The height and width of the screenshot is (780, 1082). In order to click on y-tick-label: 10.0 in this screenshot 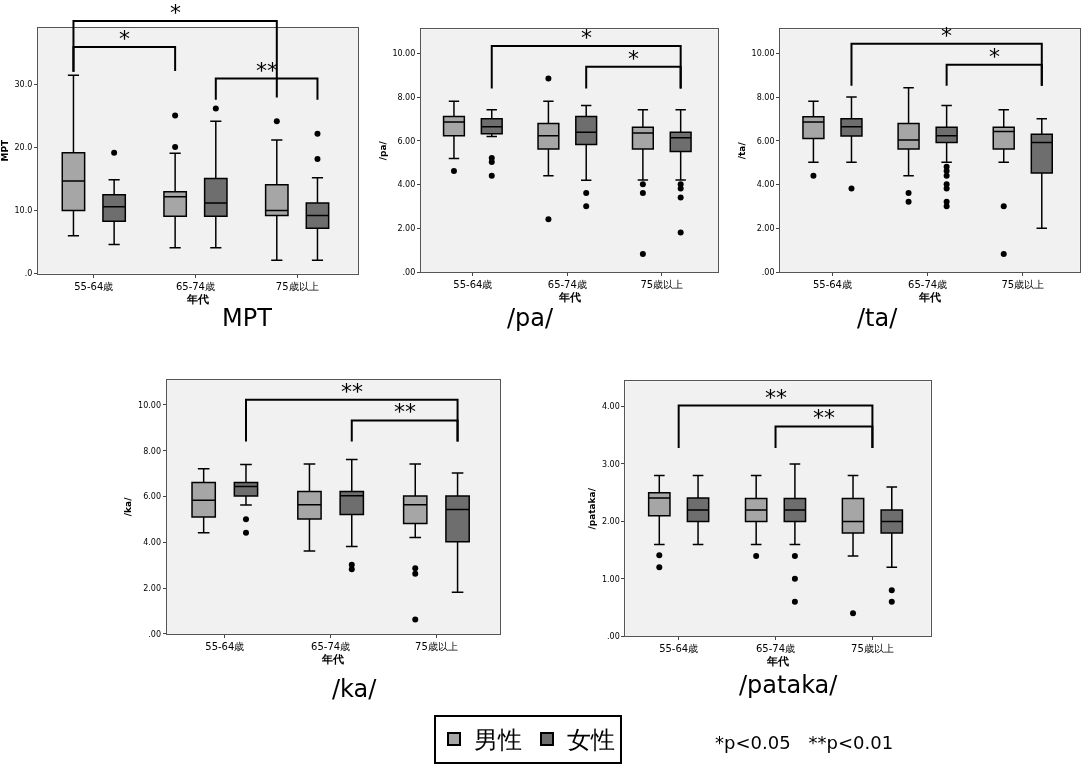, I will do `click(23, 211)`.